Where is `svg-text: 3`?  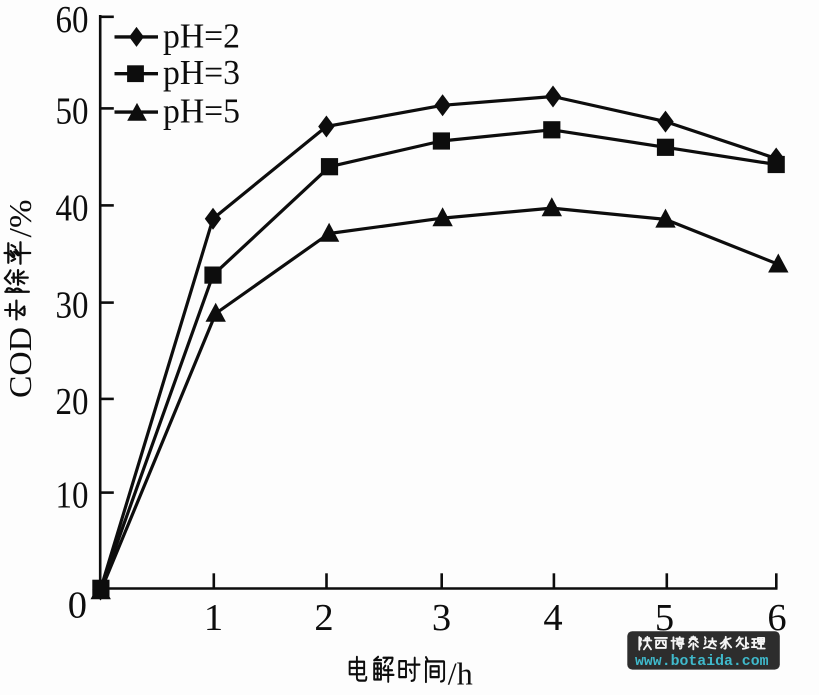 svg-text: 3 is located at coordinates (441, 618).